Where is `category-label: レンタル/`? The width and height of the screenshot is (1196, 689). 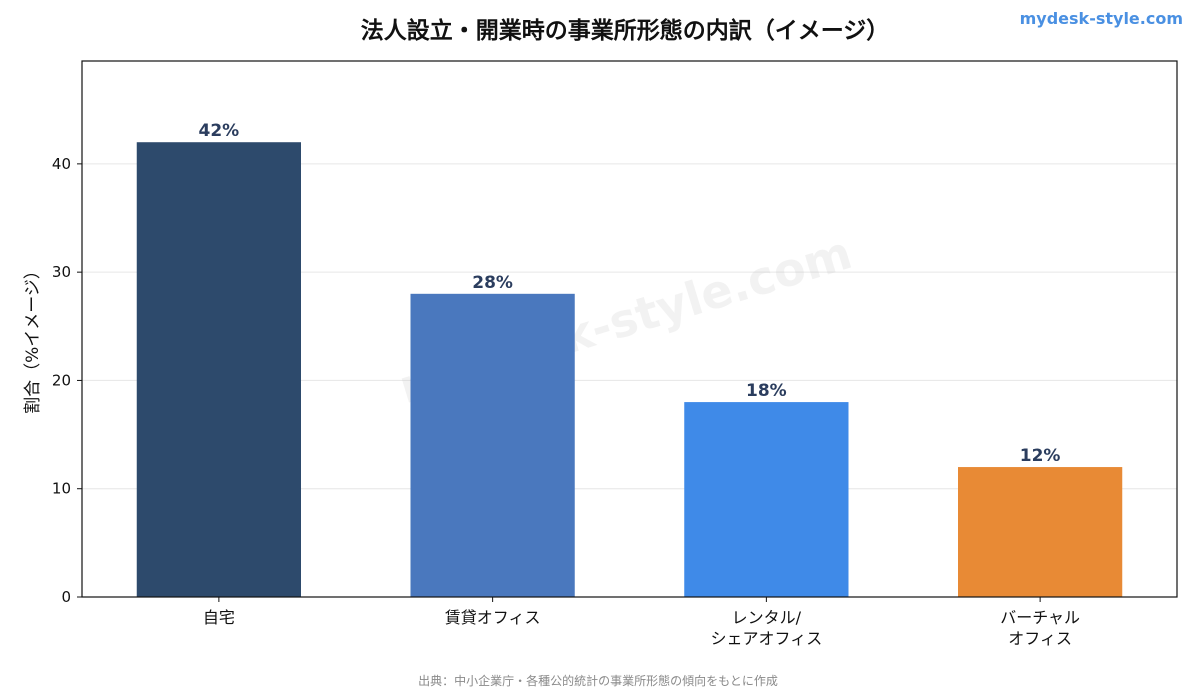 category-label: レンタル/ is located at coordinates (767, 617).